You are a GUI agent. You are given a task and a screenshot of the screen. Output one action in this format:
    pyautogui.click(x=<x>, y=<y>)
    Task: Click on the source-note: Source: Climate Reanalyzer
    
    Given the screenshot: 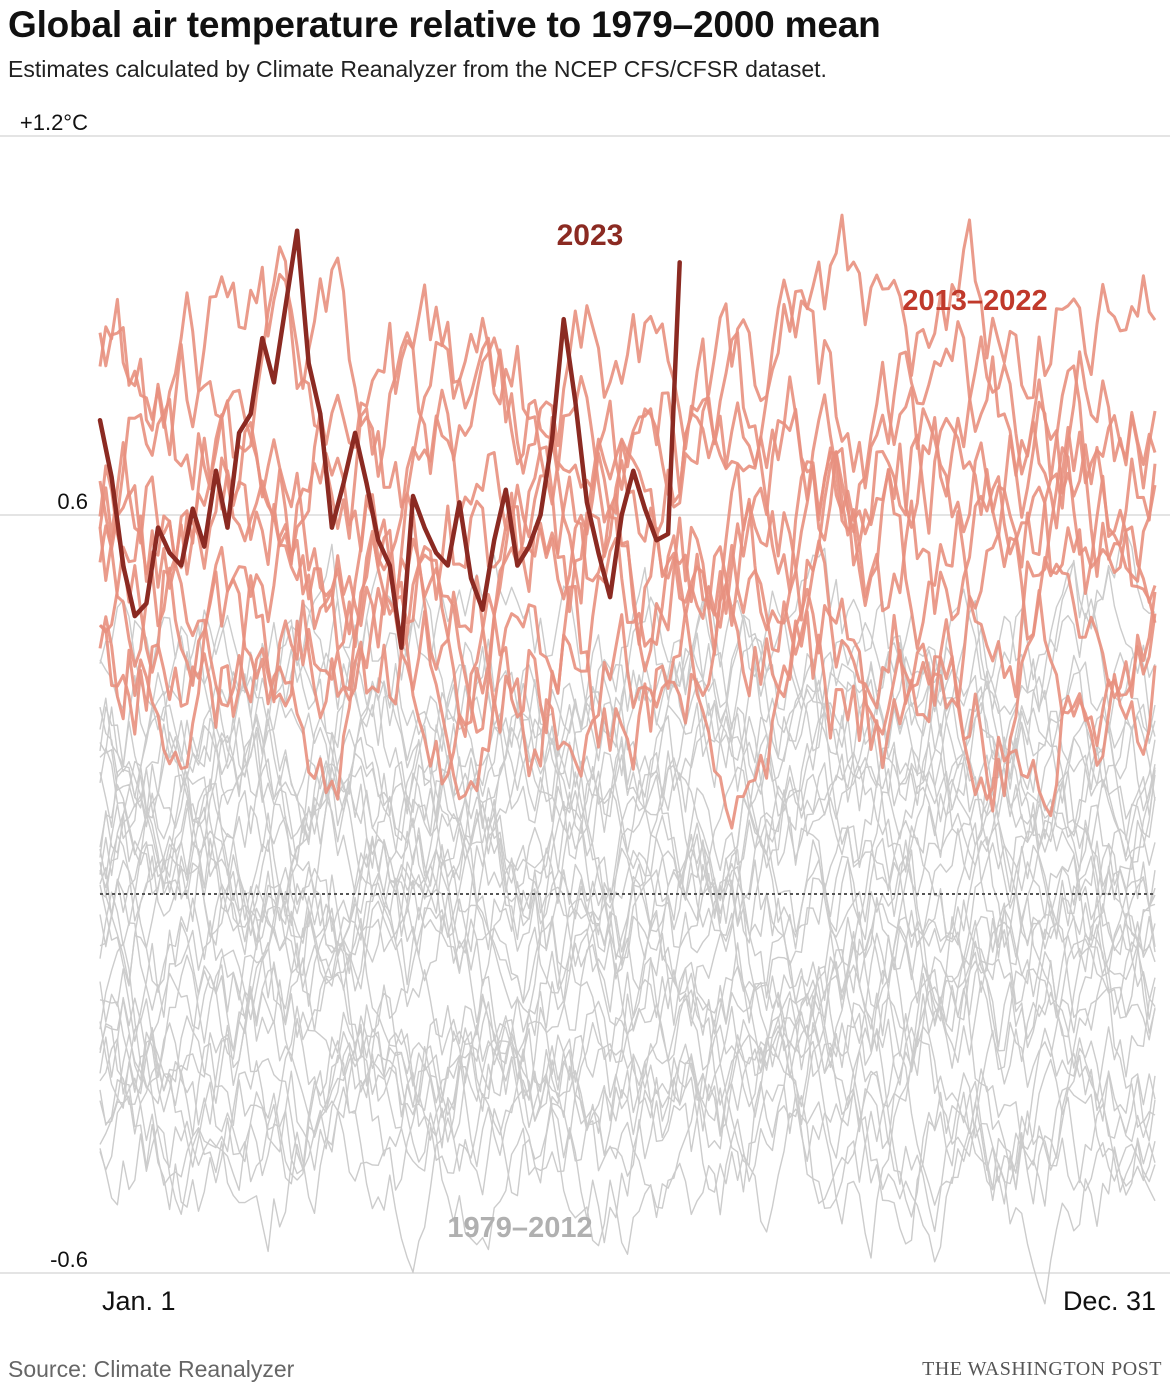 What is the action you would take?
    pyautogui.click(x=151, y=1369)
    